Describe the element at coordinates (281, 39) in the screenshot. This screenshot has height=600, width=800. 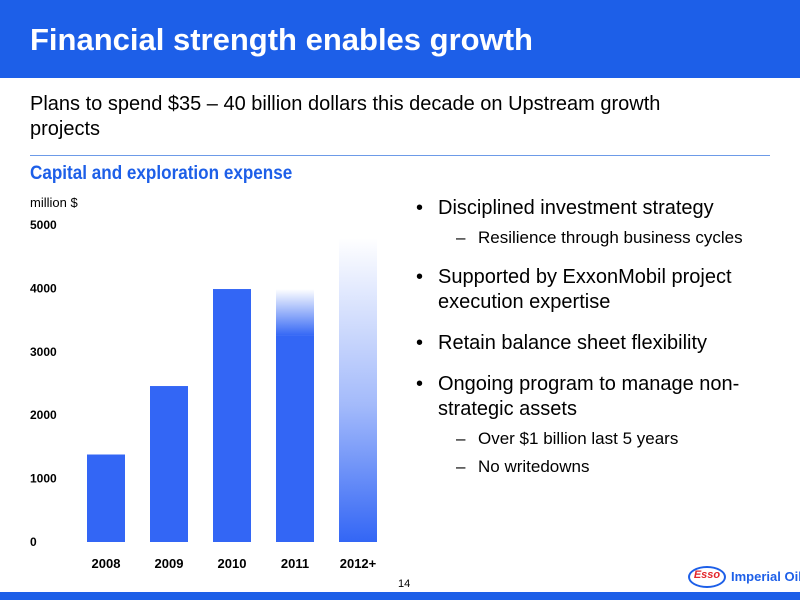
I see `slide-title: Financial strength enables growth` at that location.